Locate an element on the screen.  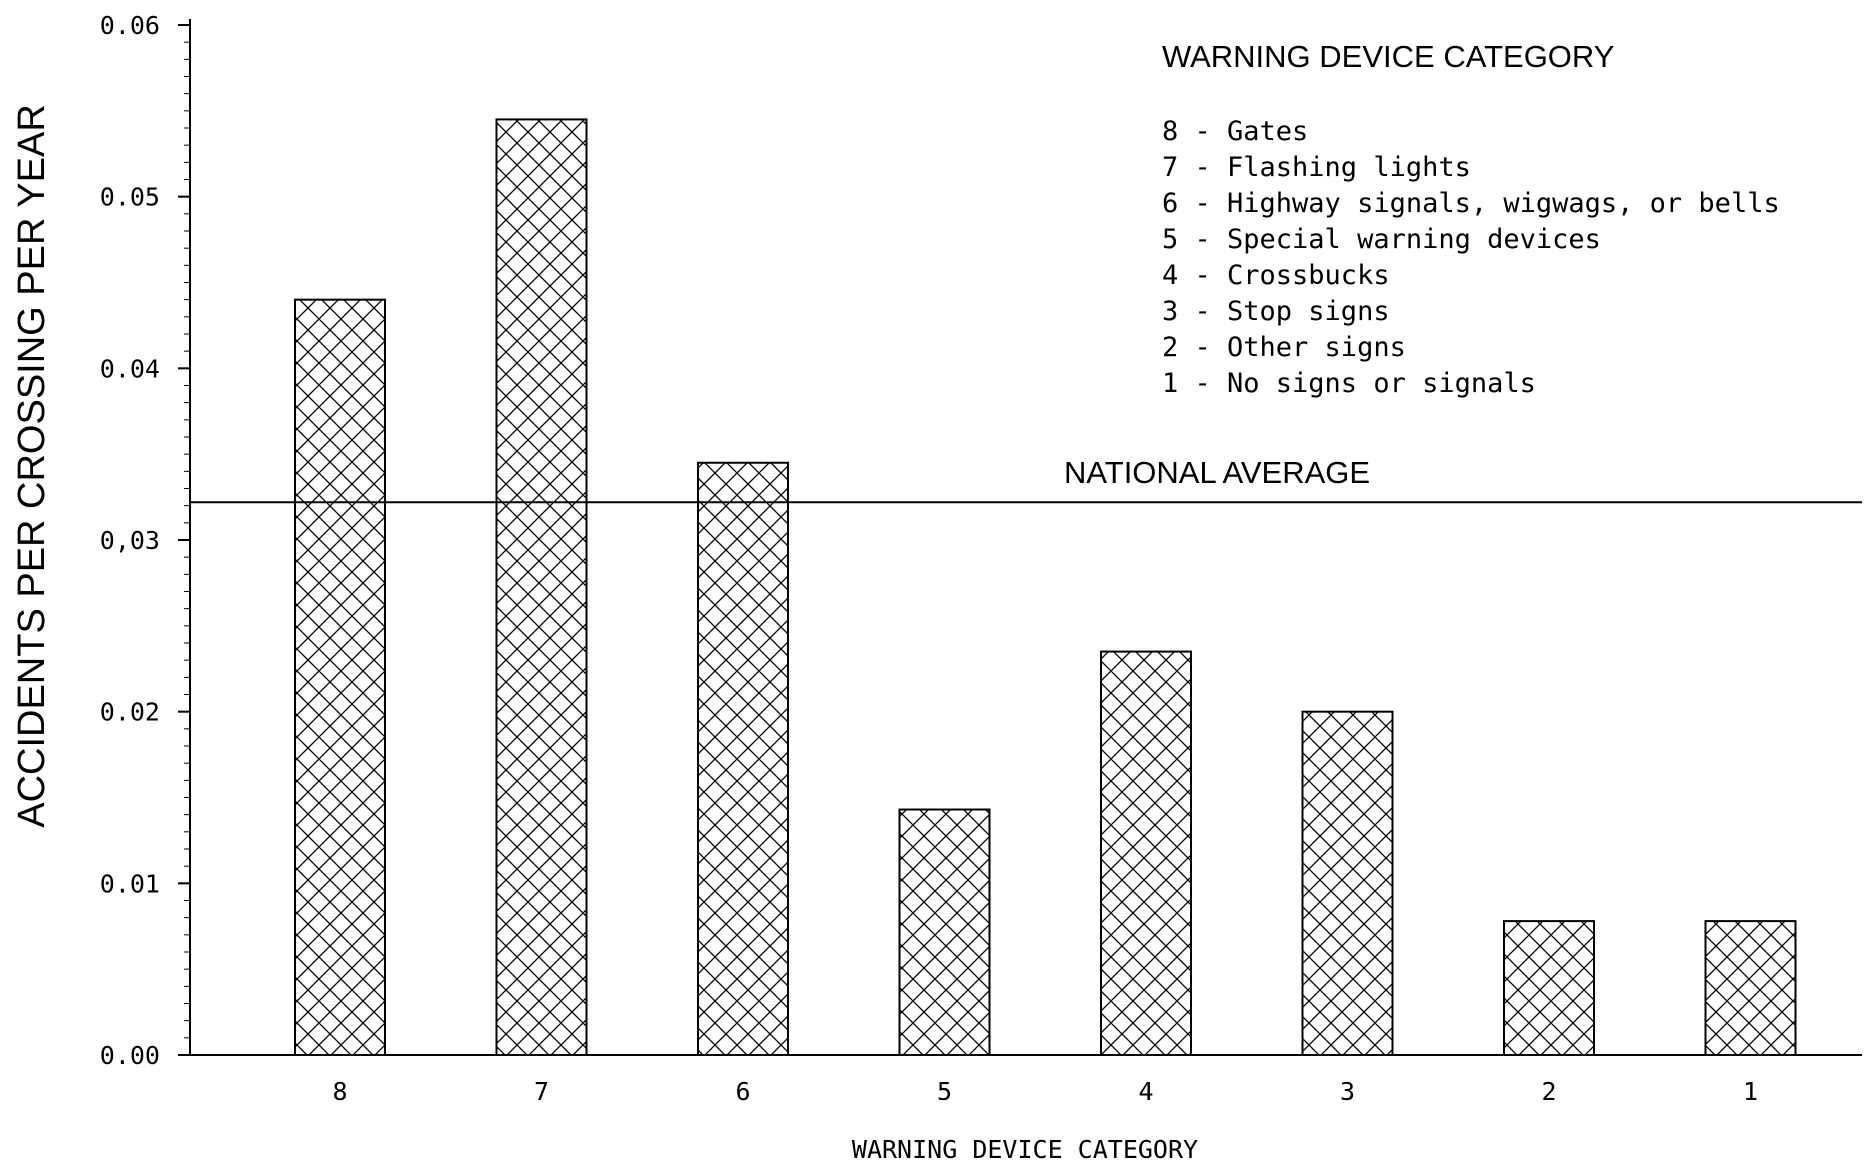
legend-entry: 4 - Crossbucks is located at coordinates (1276, 275).